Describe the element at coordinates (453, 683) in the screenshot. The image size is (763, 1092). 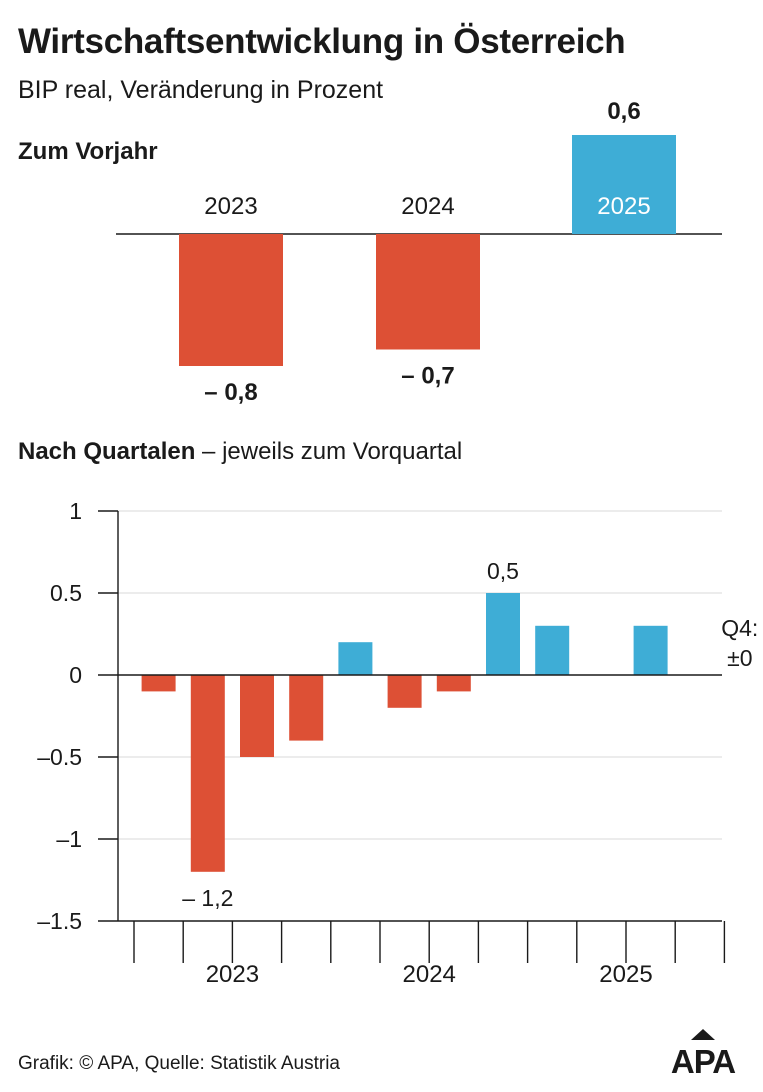
I see `quarter-bar-2024-Q3` at that location.